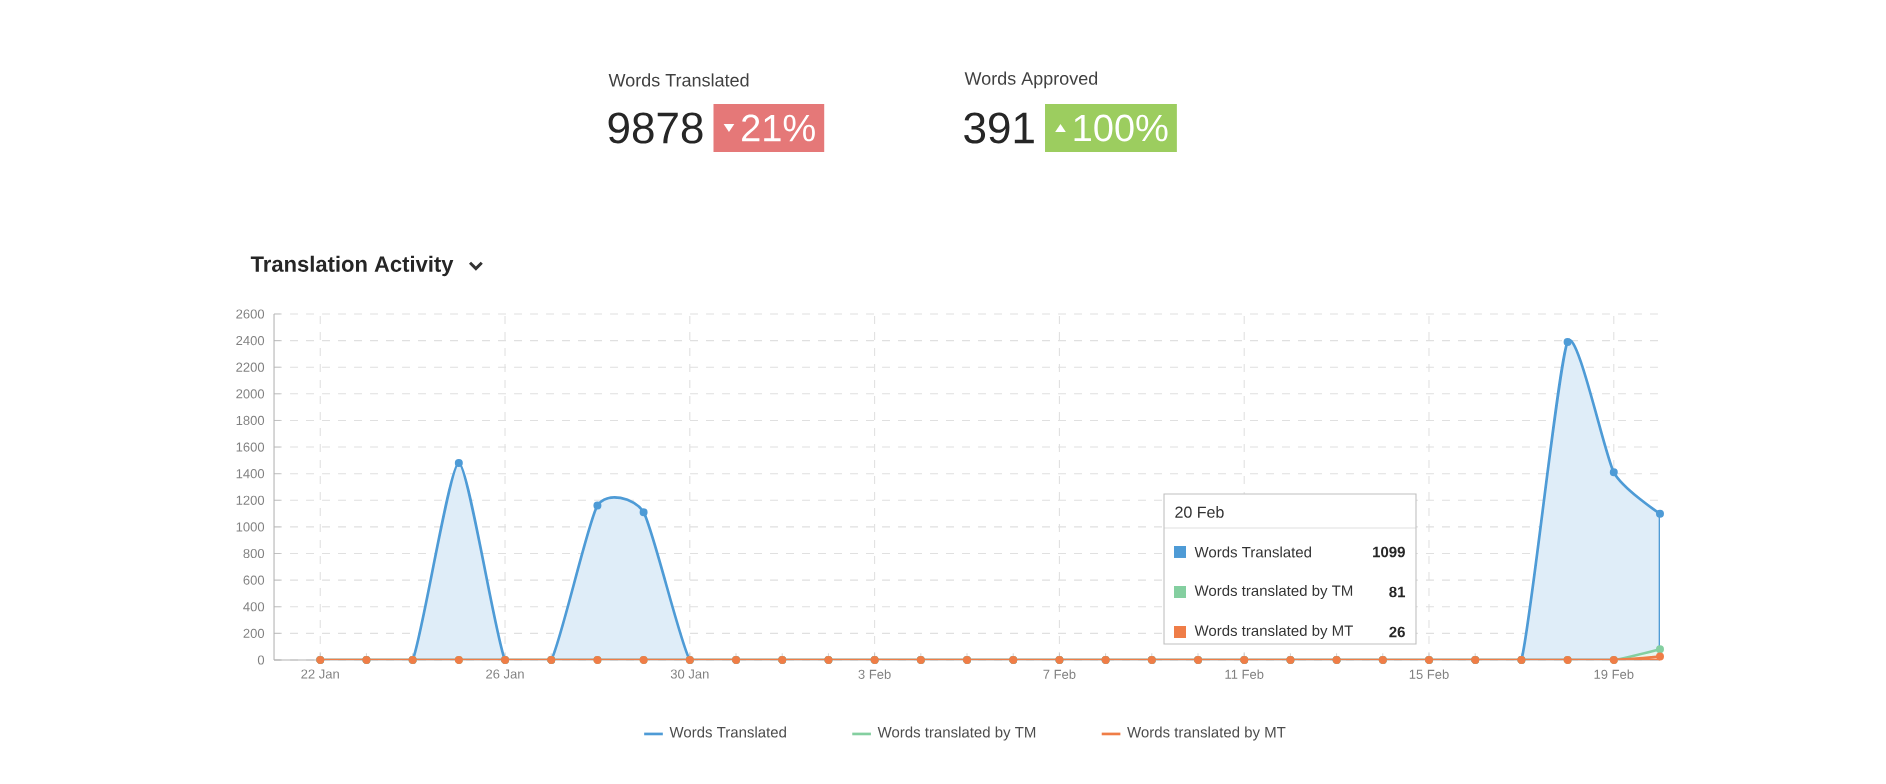 The height and width of the screenshot is (784, 1886). Describe the element at coordinates (1199, 512) in the screenshot. I see `annotation: 20 Feb` at that location.